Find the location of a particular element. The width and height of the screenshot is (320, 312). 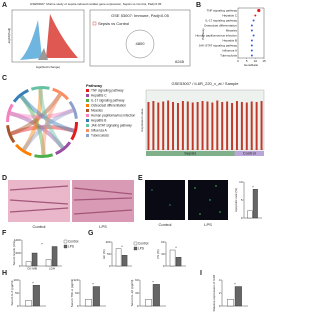

y-axis-label: Apoptotic rate (%) is located at coordinates (236, 200).